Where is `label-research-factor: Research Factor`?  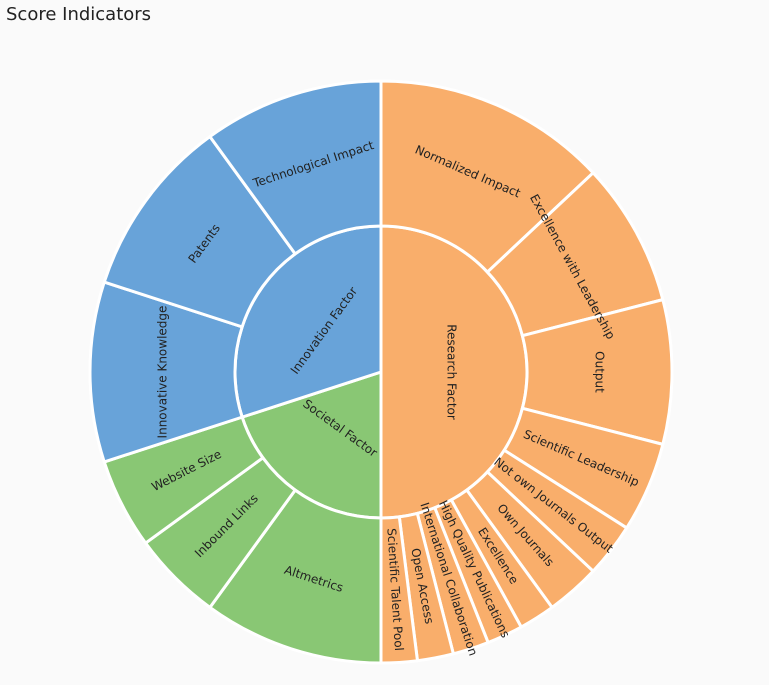
label-research-factor: Research Factor is located at coordinates (452, 372).